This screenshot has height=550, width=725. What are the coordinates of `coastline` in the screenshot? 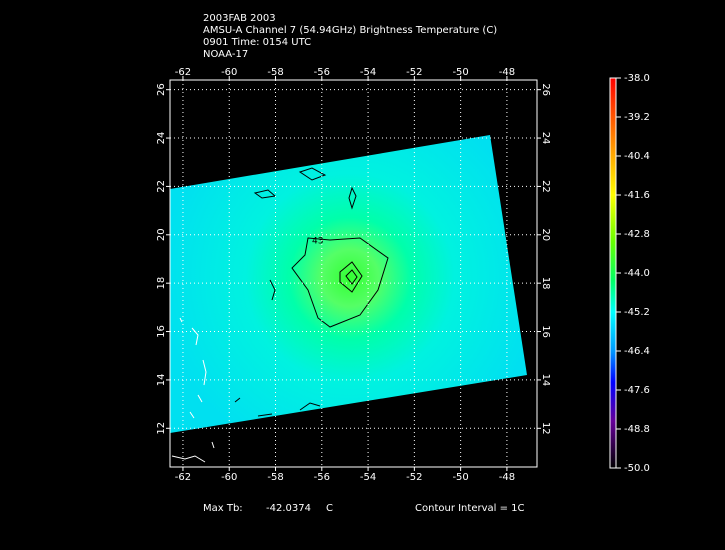 It's located at (193, 390).